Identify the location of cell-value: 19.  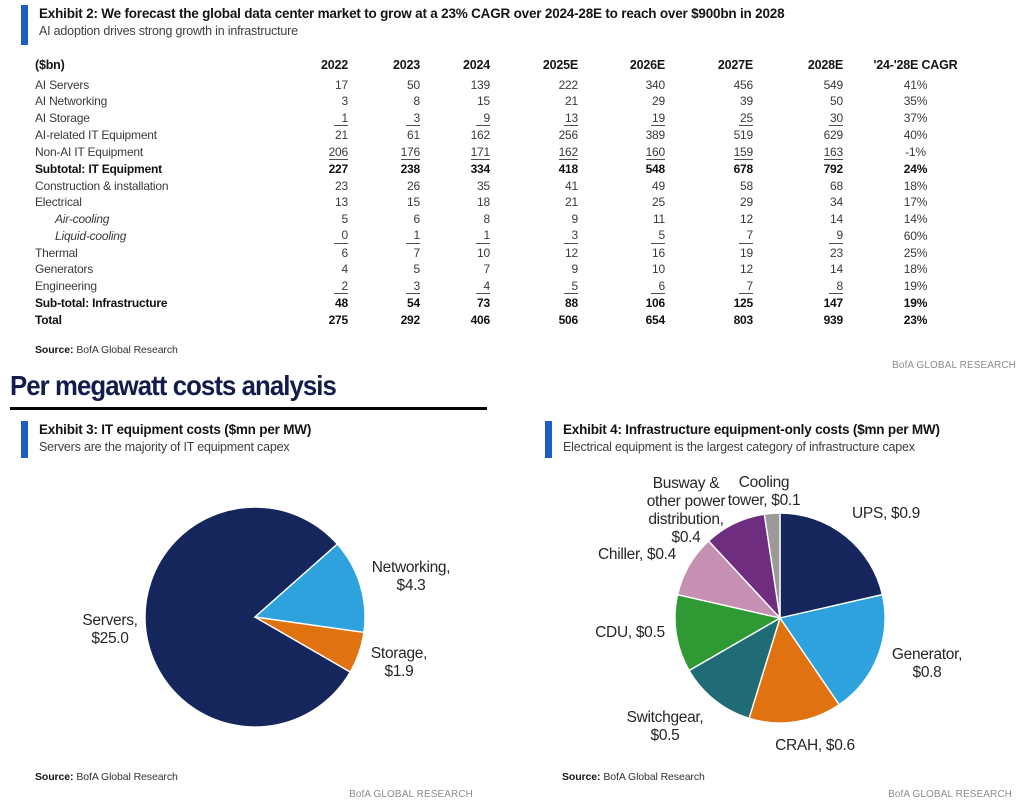
(658, 118).